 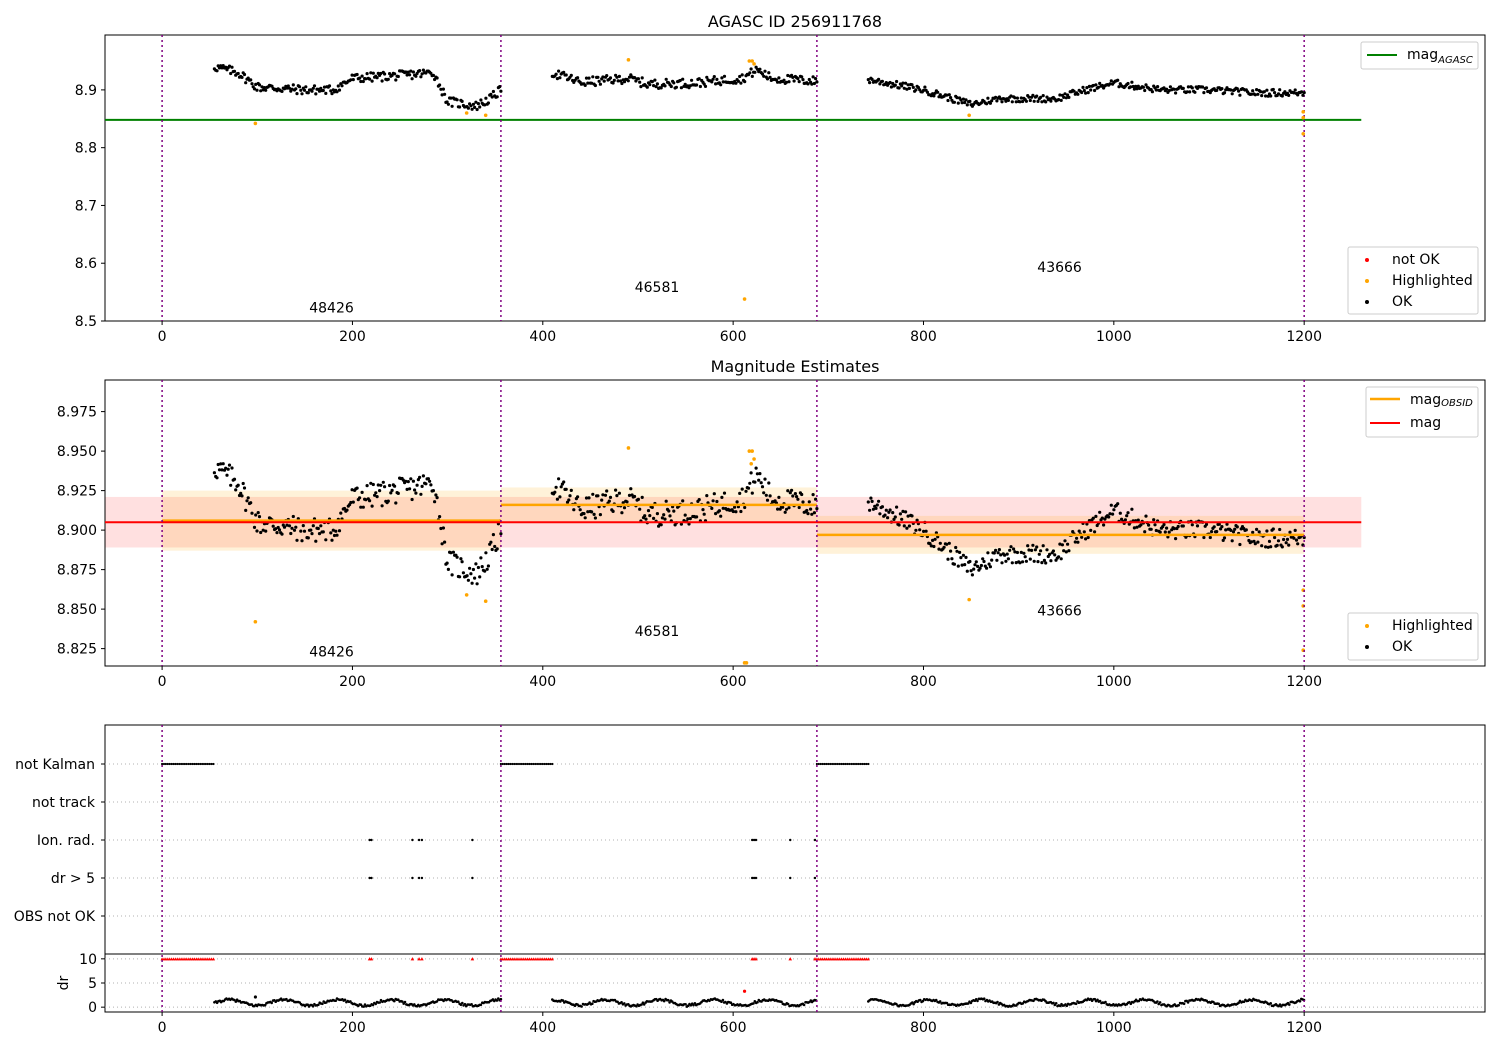 What do you see at coordinates (77, 413) in the screenshot?
I see `y-tick-label: 8.975` at bounding box center [77, 413].